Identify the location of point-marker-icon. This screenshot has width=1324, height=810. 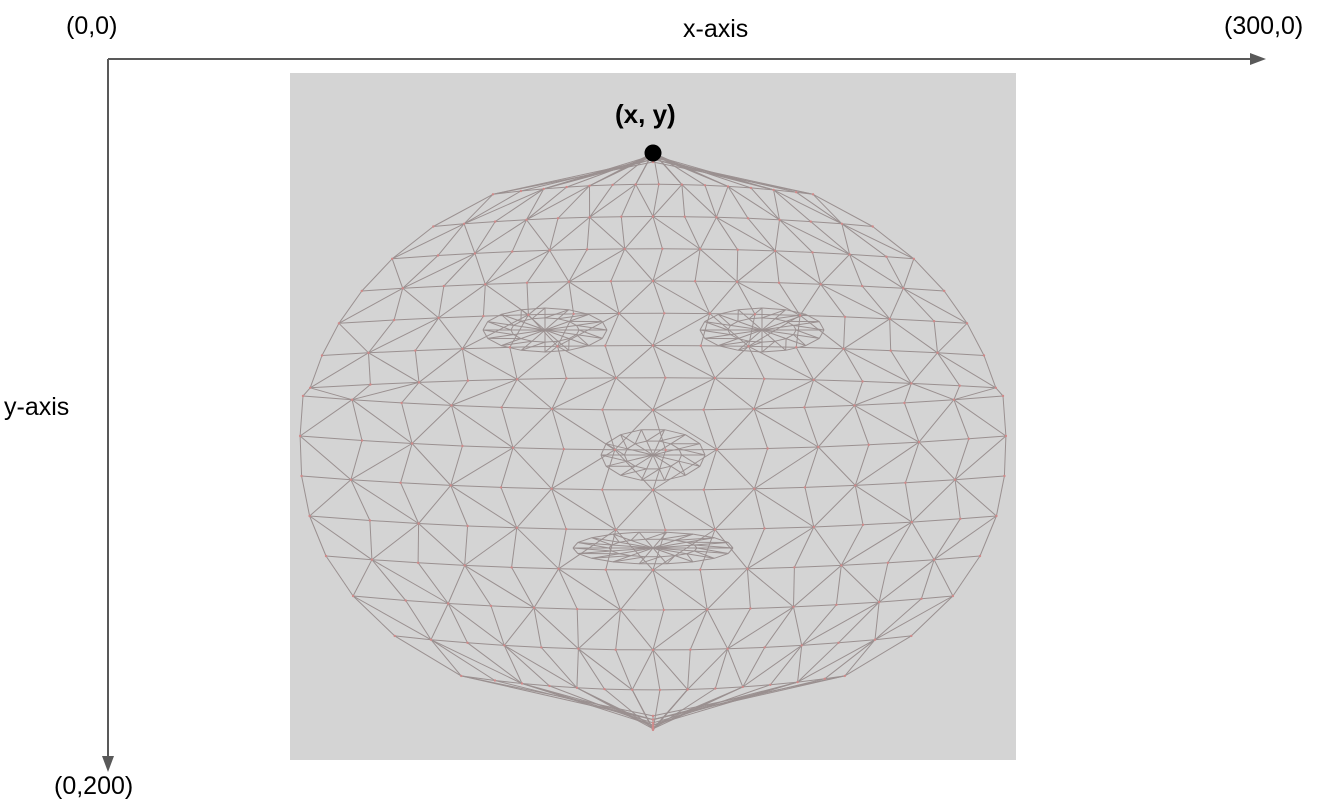
(653, 153).